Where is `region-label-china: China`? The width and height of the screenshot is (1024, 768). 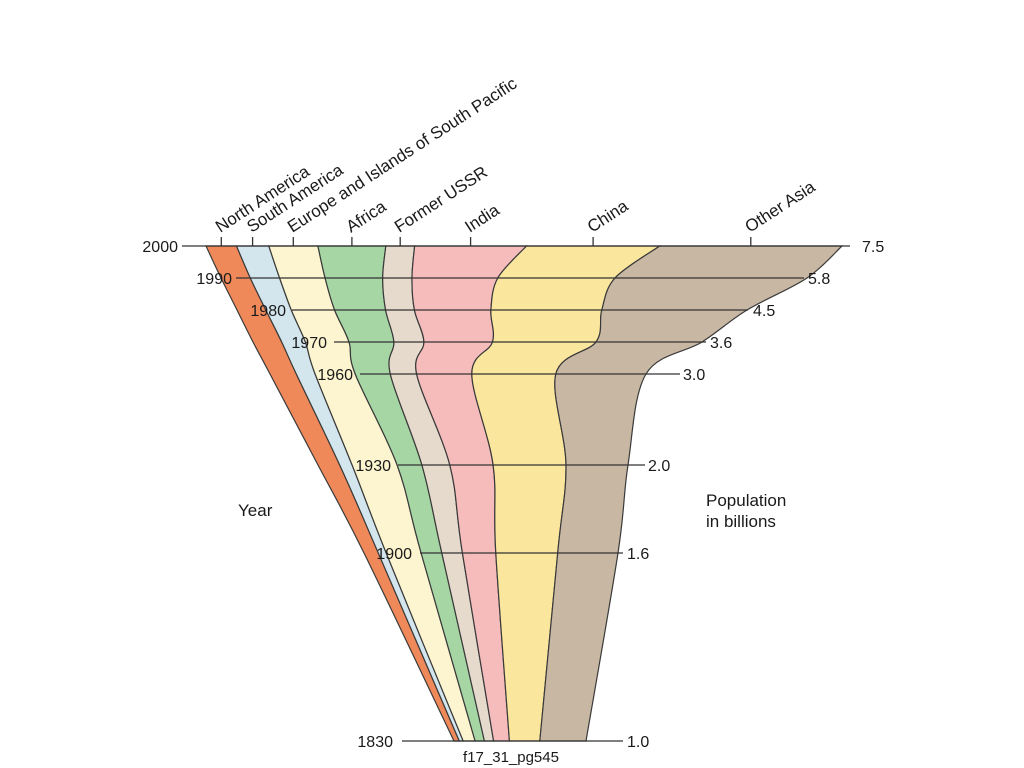
region-label-china: China is located at coordinates (608, 216).